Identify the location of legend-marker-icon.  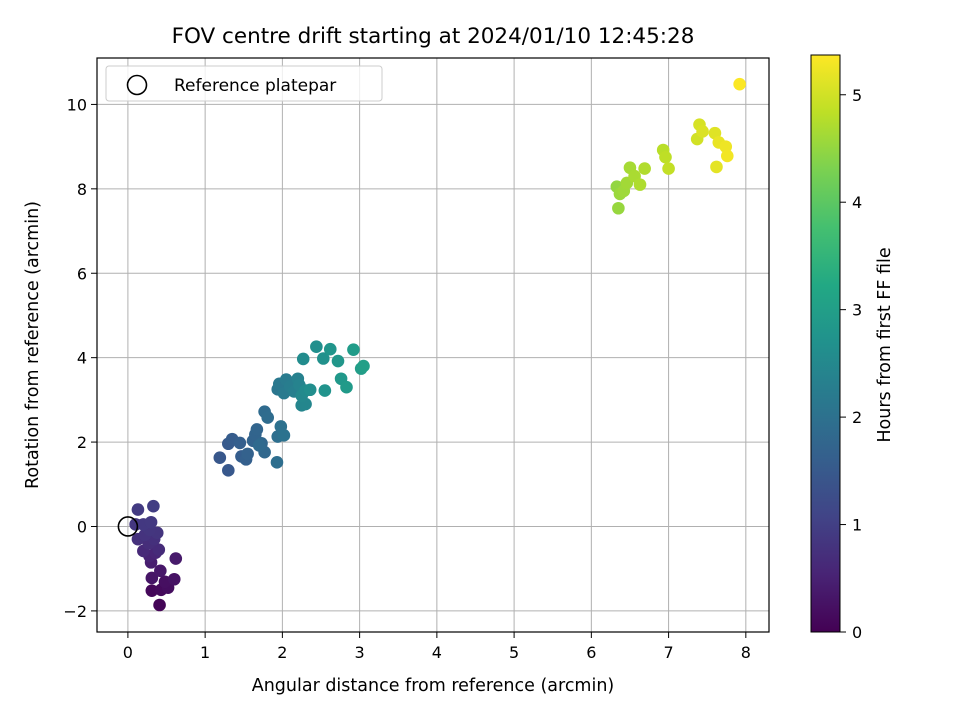
(137, 85).